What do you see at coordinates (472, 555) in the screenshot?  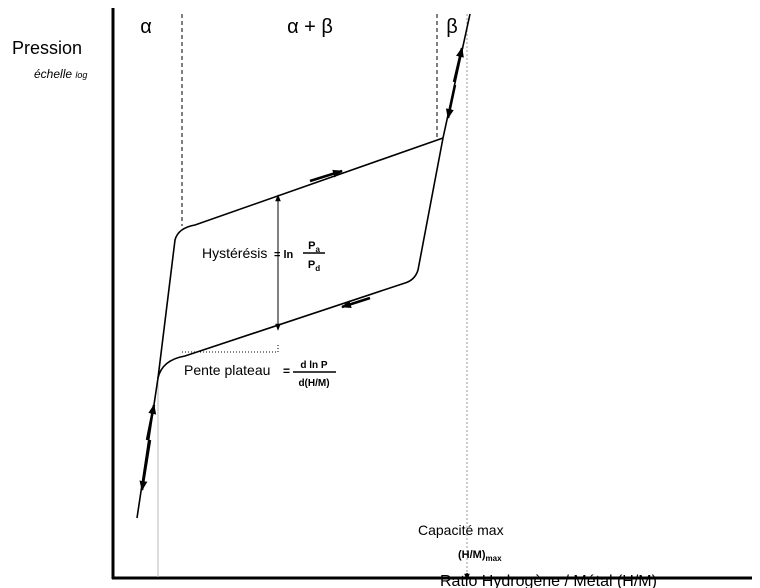 I see `sym: (H/M)` at bounding box center [472, 555].